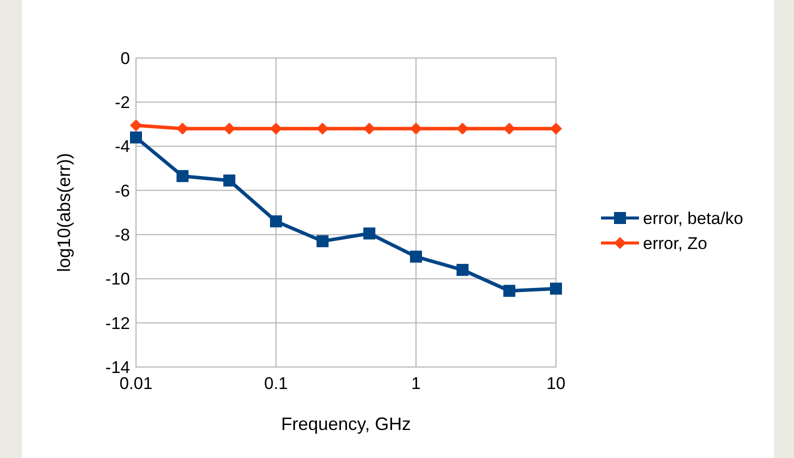 The image size is (794, 458). What do you see at coordinates (122, 190) in the screenshot?
I see `y-tick-label: -6` at bounding box center [122, 190].